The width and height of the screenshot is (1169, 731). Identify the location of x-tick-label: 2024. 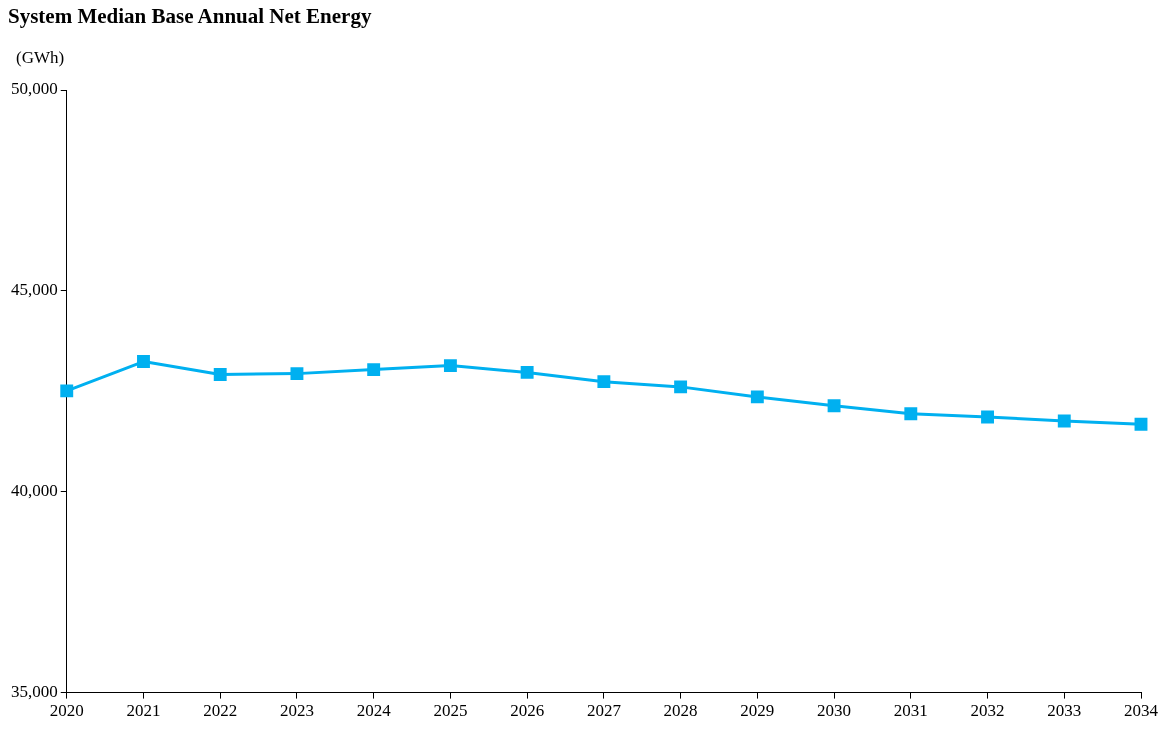
(374, 711).